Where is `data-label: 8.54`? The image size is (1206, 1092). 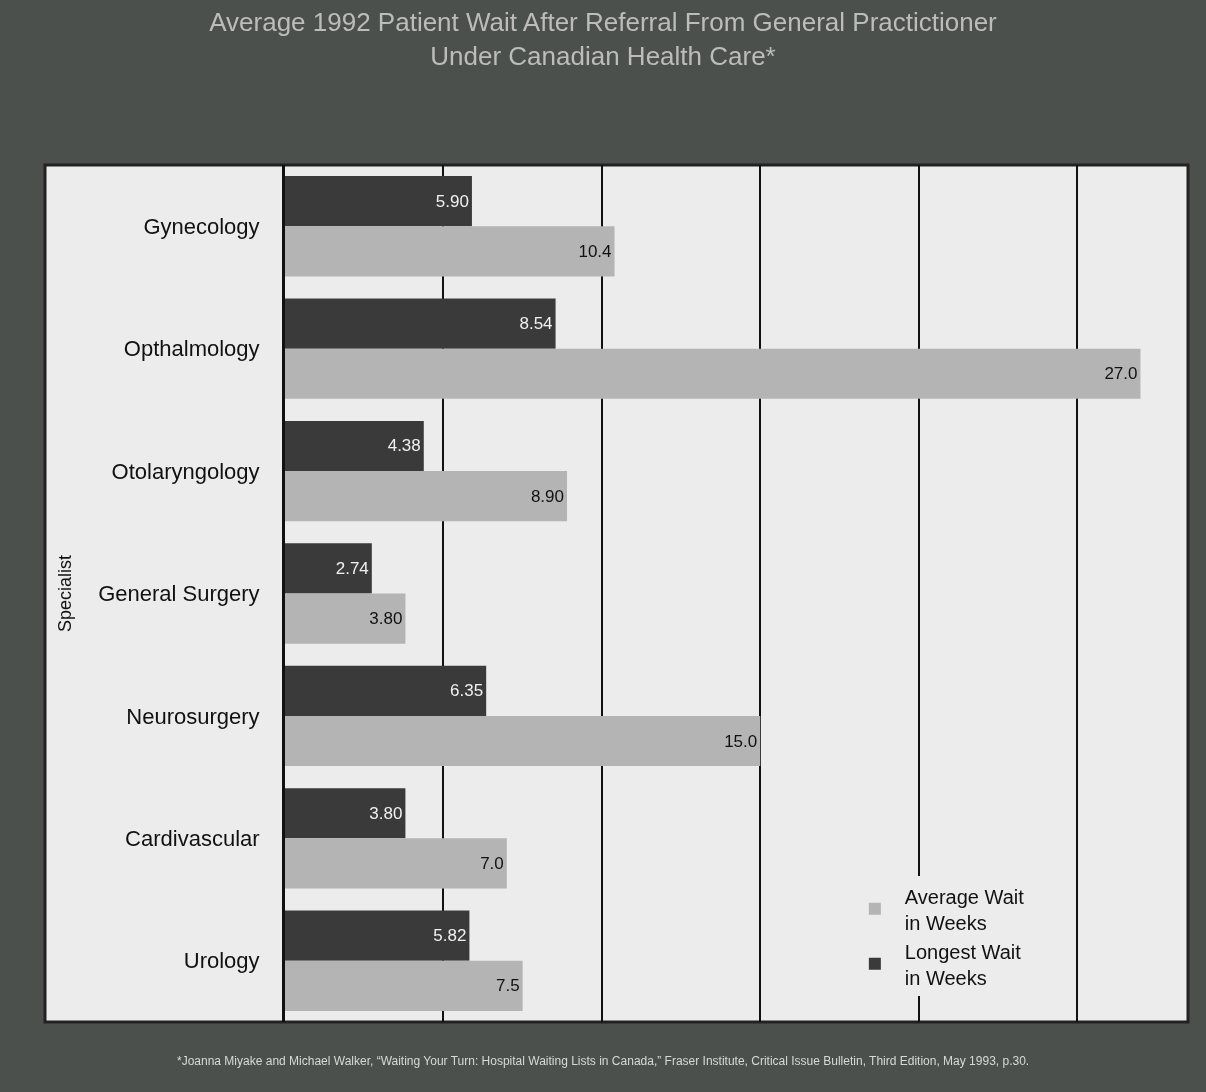 data-label: 8.54 is located at coordinates (536, 324).